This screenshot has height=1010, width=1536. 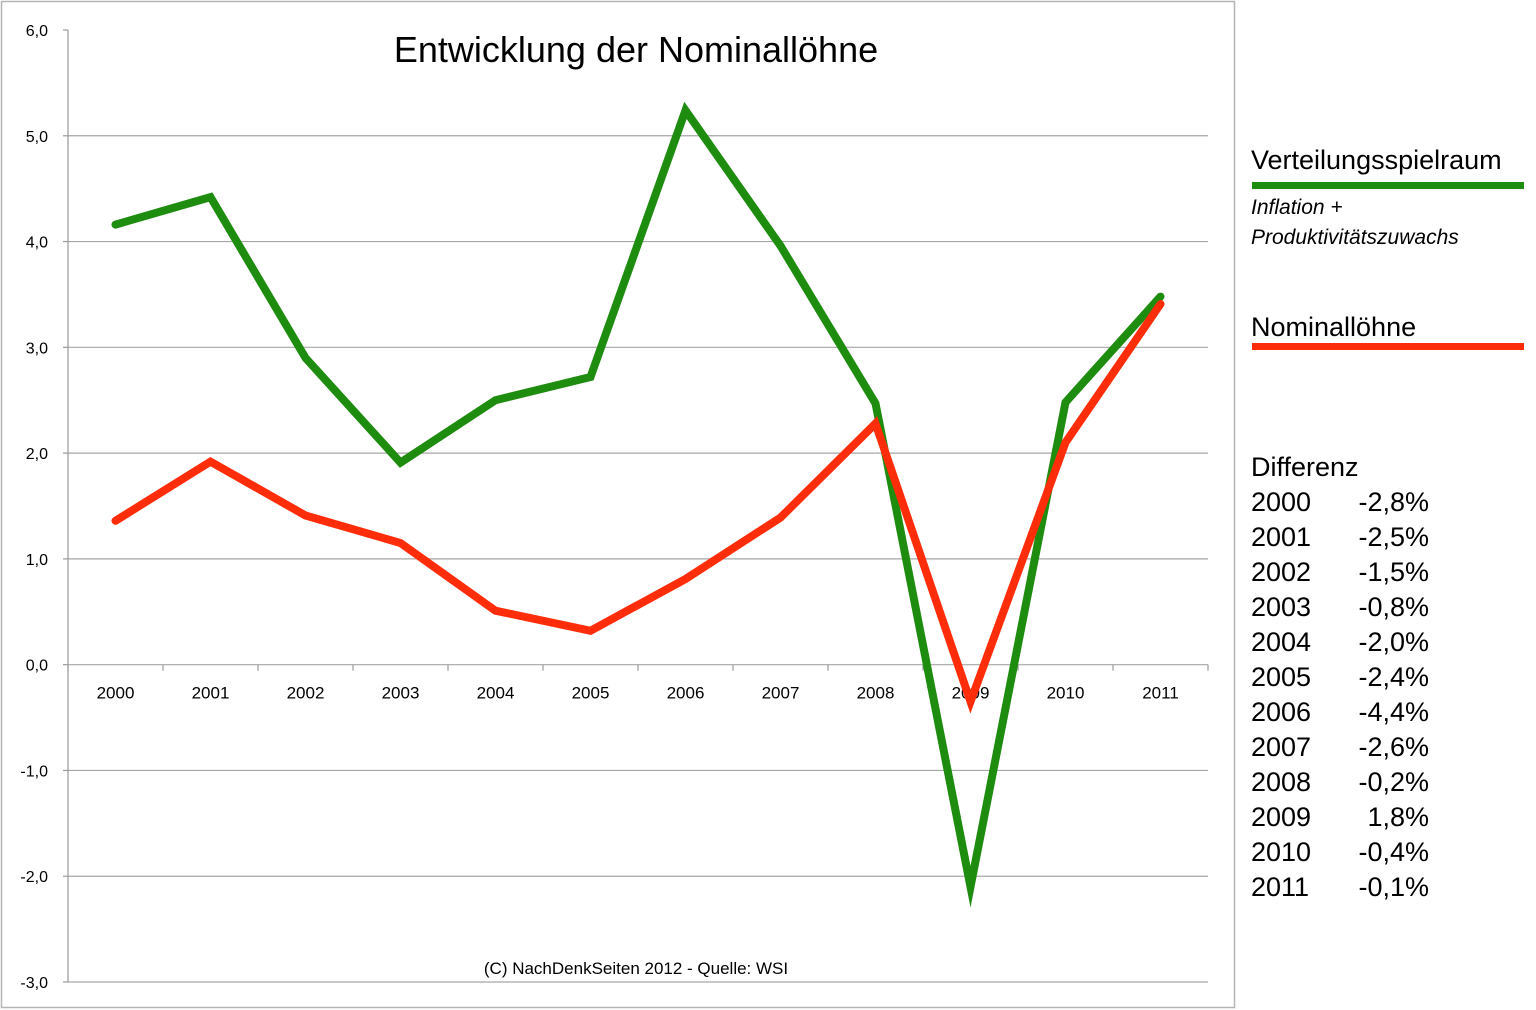 I want to click on x-tick-label: 2005, so click(x=591, y=693).